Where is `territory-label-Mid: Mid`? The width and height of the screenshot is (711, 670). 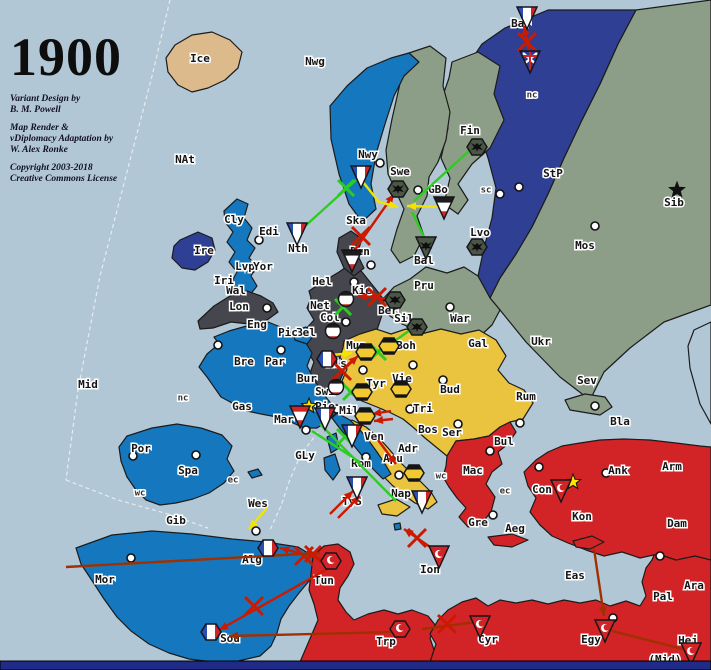
territory-label-Mid: Mid is located at coordinates (88, 384).